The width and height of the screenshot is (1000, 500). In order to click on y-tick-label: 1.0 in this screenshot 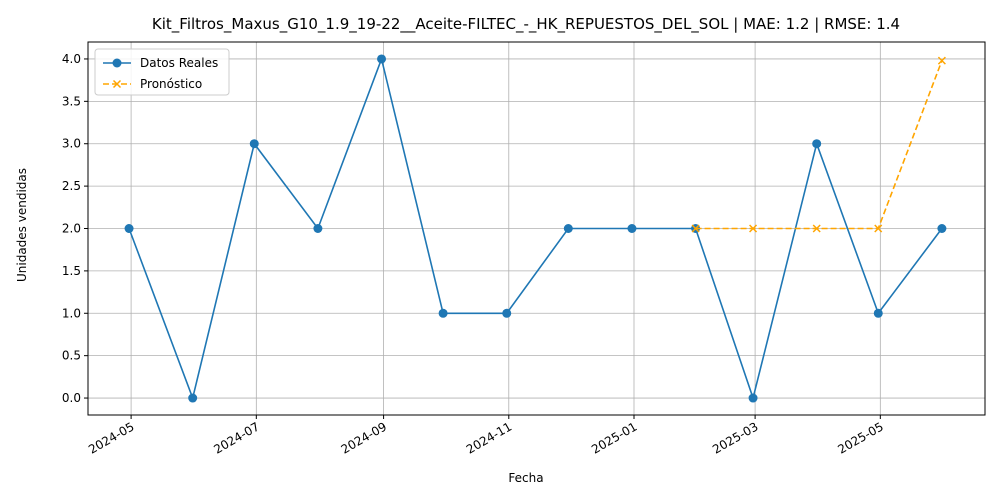, I will do `click(71, 313)`.